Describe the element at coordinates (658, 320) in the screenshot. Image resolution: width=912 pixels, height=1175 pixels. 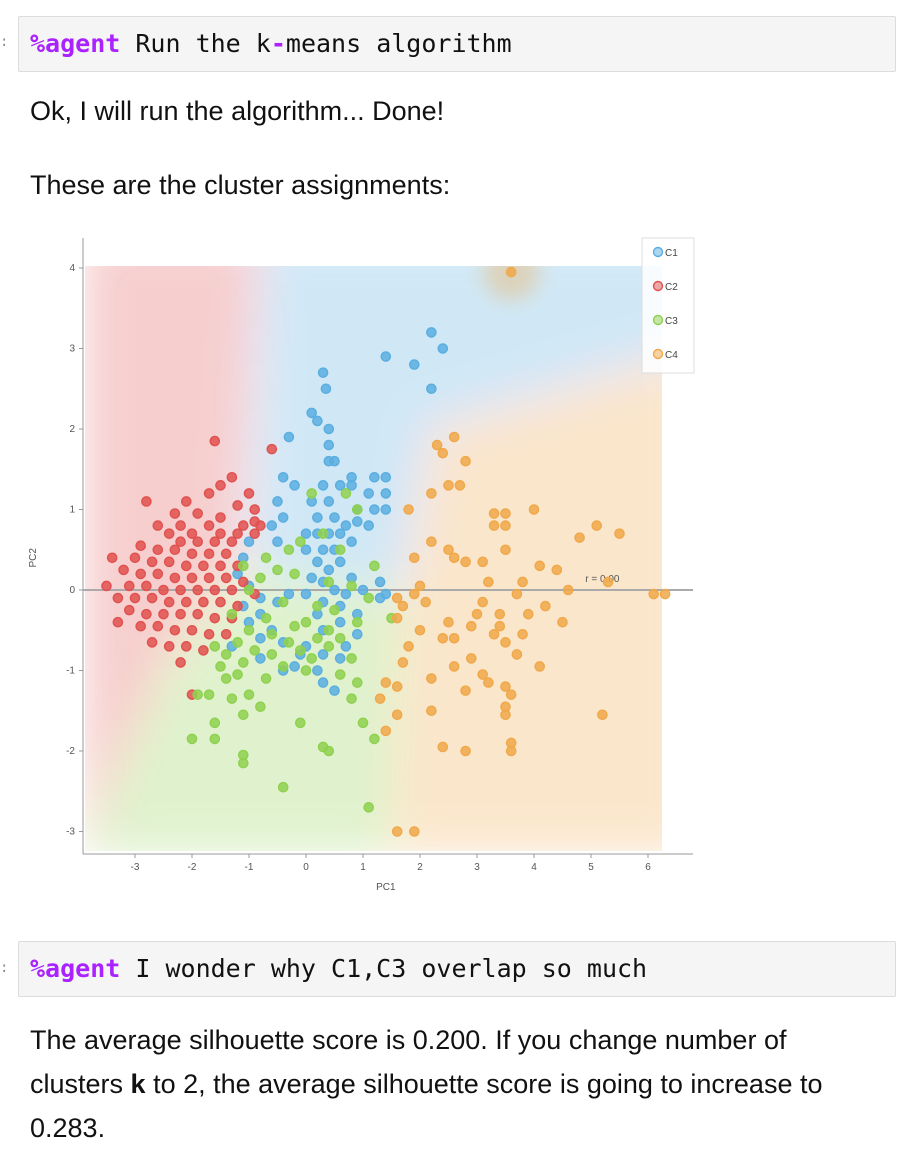
I see `legend-marker` at that location.